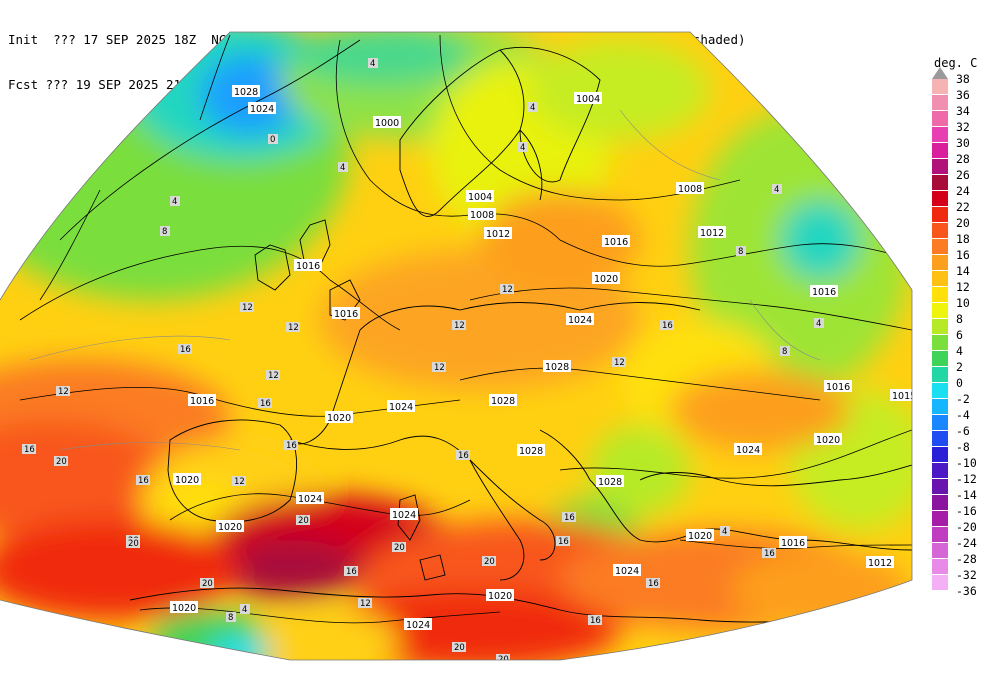 Image resolution: width=1000 pixels, height=680 pixels. Describe the element at coordinates (901, 395) in the screenshot. I see `isobar-label: 1015` at that location.